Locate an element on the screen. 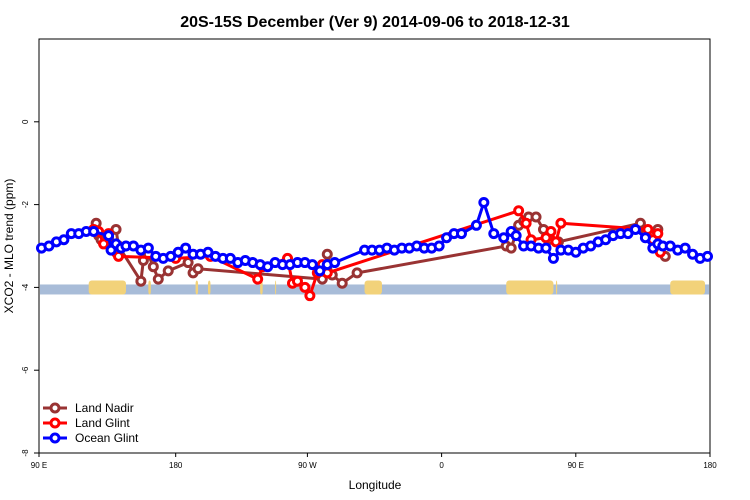  y-tick-label: -8 is located at coordinates (25, 453).